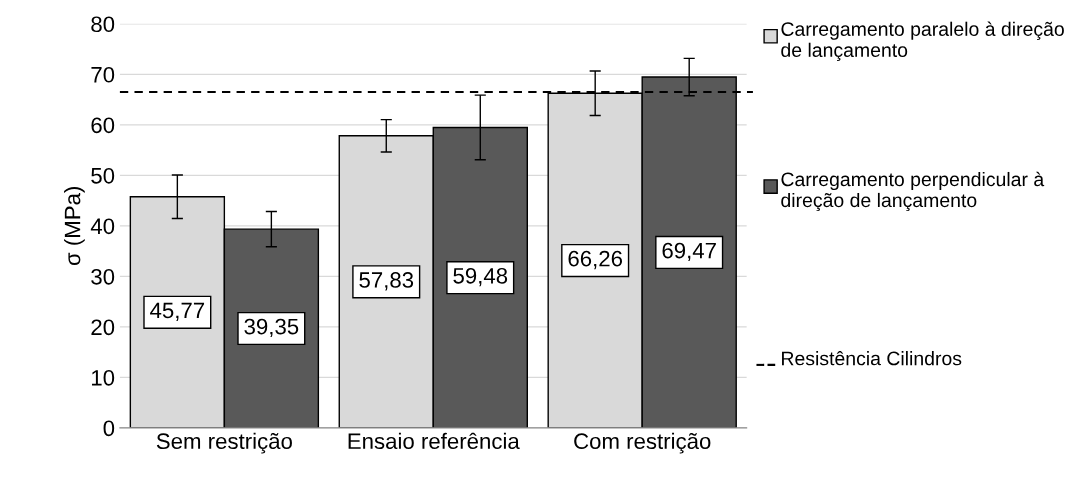 Image resolution: width=1090 pixels, height=477 pixels. What do you see at coordinates (103, 327) in the screenshot?
I see `y-tick-label: 20` at bounding box center [103, 327].